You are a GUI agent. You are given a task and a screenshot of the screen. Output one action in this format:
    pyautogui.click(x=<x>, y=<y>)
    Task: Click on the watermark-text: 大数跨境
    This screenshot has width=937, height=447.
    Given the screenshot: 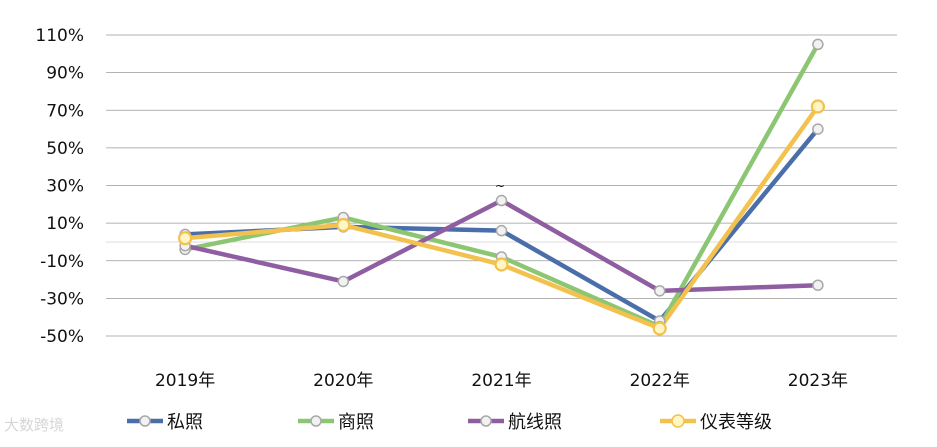 What is the action you would take?
    pyautogui.click(x=34, y=425)
    